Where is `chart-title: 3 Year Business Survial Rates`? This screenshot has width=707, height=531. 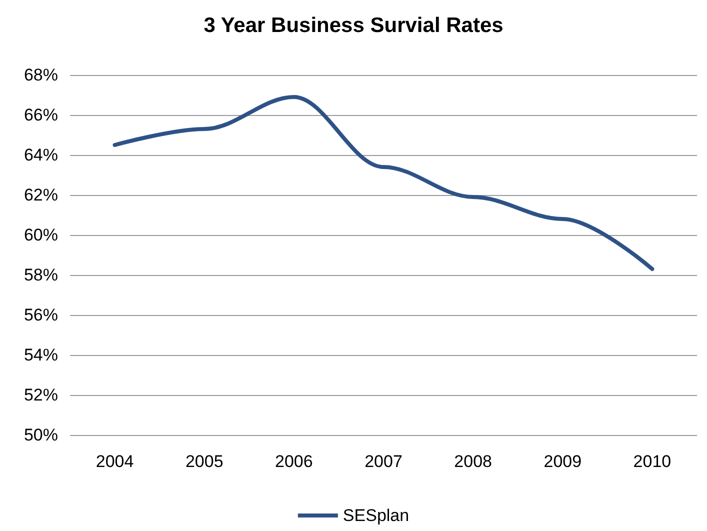
chart-title: 3 Year Business Survial Rates is located at coordinates (354, 25).